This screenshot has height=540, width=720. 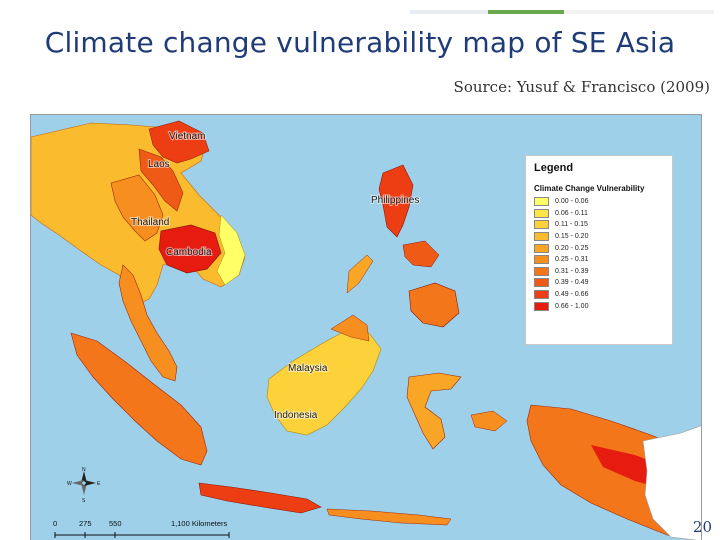 I want to click on legend-subtitle: Climate Change Vulnerability, so click(x=589, y=188).